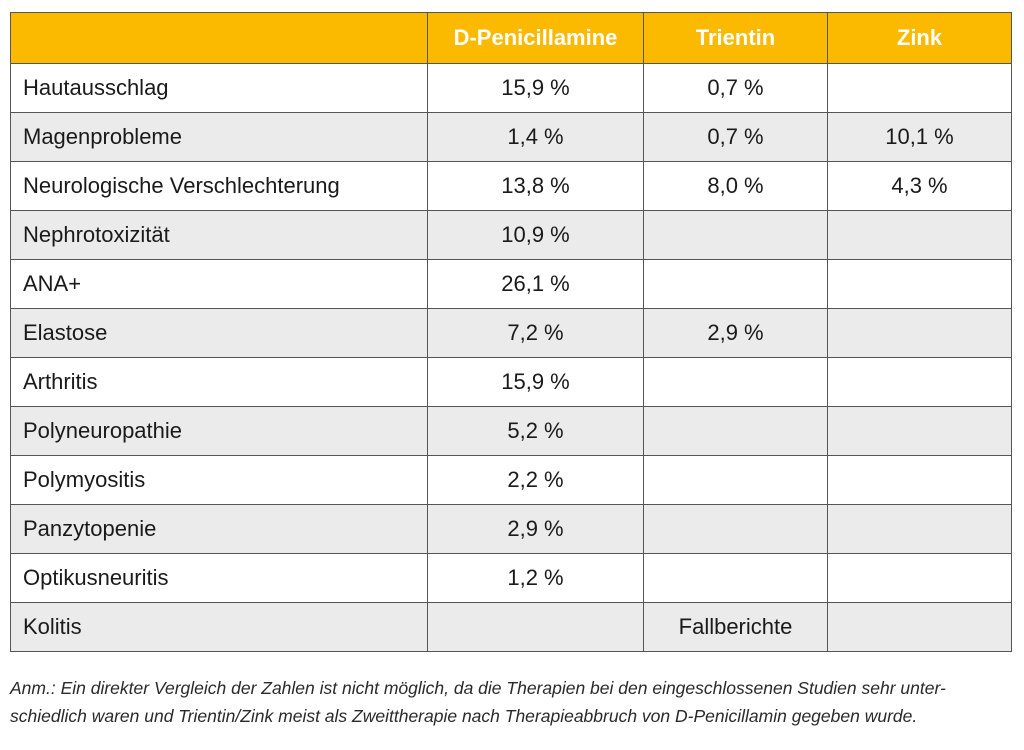 Image resolution: width=1024 pixels, height=750 pixels. I want to click on row-label: Arthritis, so click(219, 382).